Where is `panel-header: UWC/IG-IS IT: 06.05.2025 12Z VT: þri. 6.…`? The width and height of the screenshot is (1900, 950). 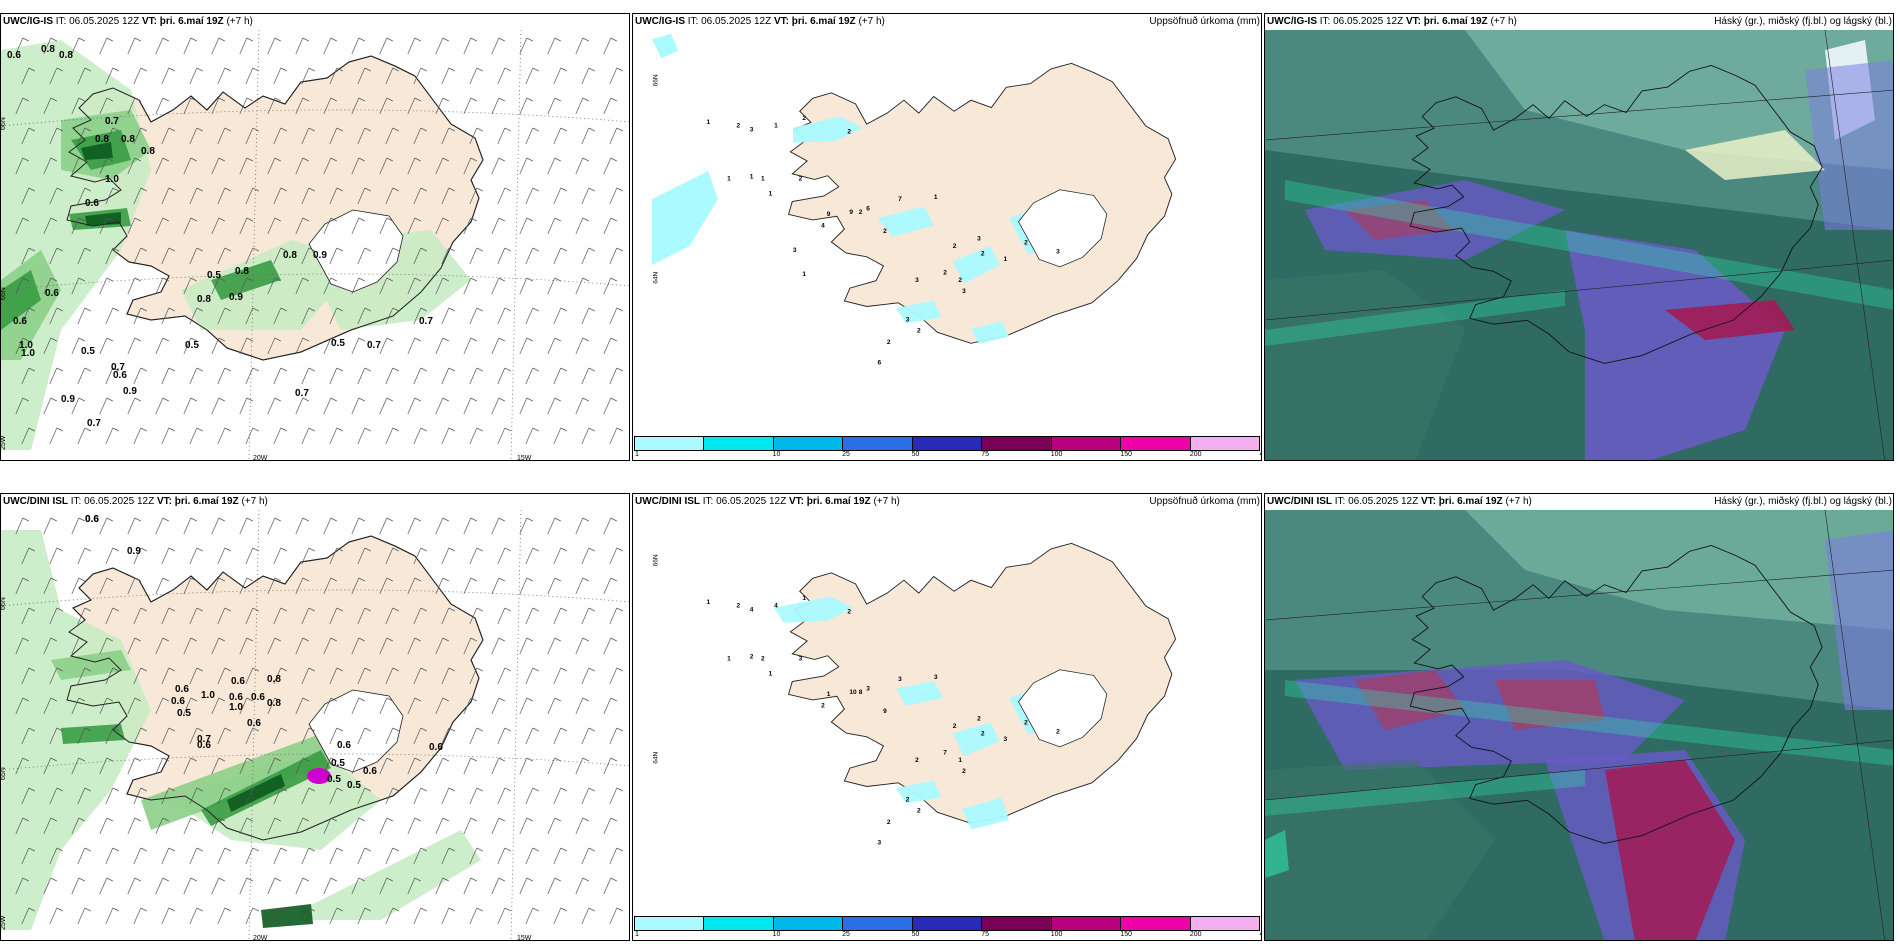
panel-header: UWC/IG-IS IT: 06.05.2025 12Z VT: þri. 6.… is located at coordinates (947, 22).